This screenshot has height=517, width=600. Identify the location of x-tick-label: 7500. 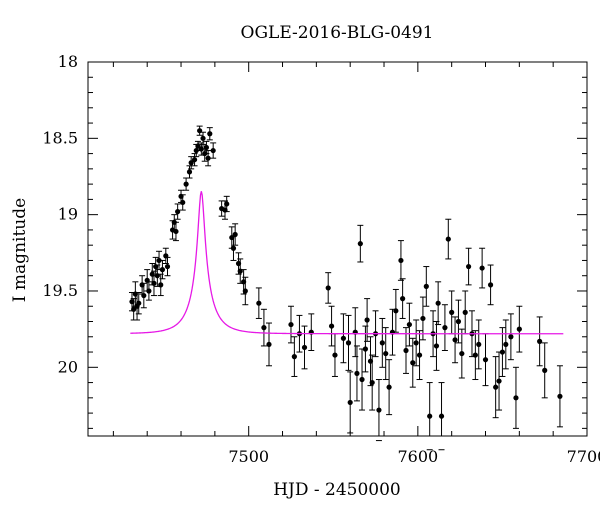
(248, 456).